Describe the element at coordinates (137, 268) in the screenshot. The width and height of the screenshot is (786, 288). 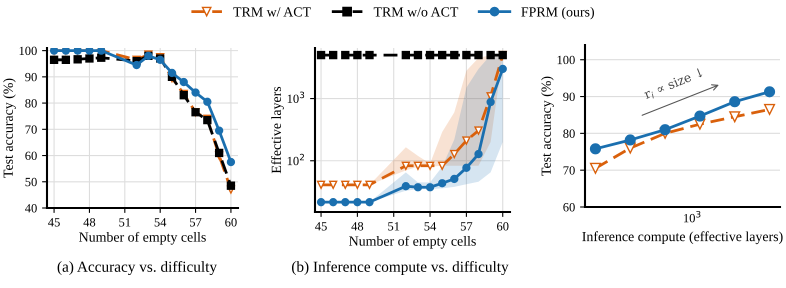
I see `text: (a) Accuracy vs. difficulty` at that location.